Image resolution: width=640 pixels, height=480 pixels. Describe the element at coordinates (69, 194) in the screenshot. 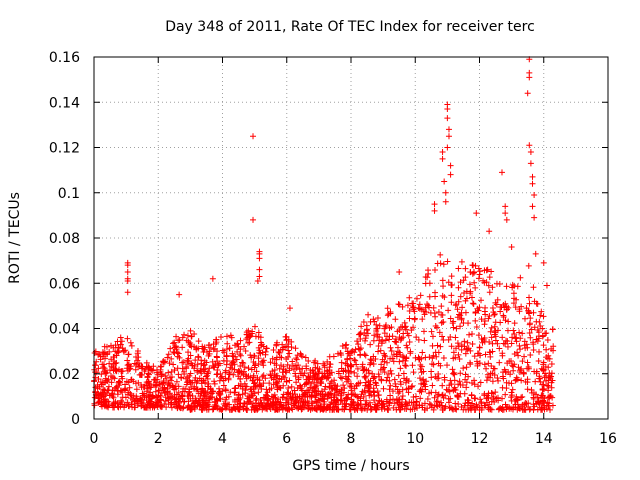

I see `y-tick-label: 0.1` at that location.